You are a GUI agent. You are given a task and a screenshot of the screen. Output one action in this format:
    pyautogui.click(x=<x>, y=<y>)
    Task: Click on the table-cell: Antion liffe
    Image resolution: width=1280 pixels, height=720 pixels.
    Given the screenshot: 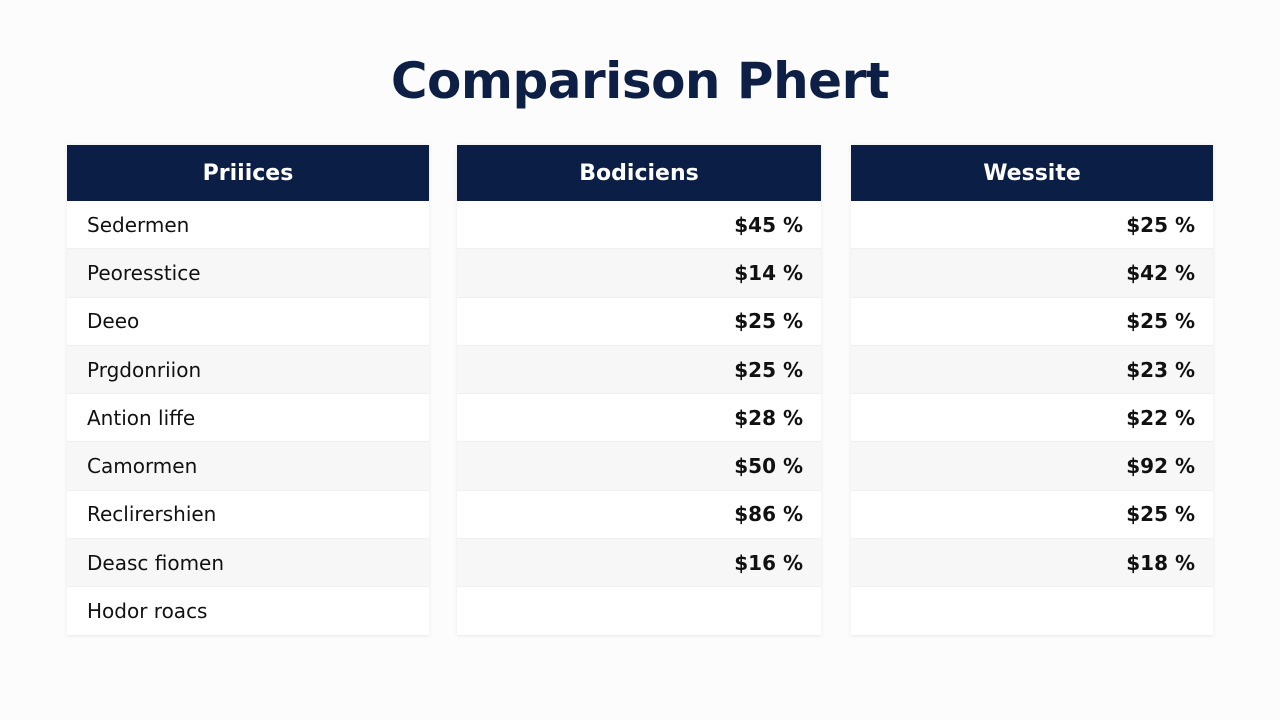 What is the action you would take?
    pyautogui.click(x=248, y=418)
    